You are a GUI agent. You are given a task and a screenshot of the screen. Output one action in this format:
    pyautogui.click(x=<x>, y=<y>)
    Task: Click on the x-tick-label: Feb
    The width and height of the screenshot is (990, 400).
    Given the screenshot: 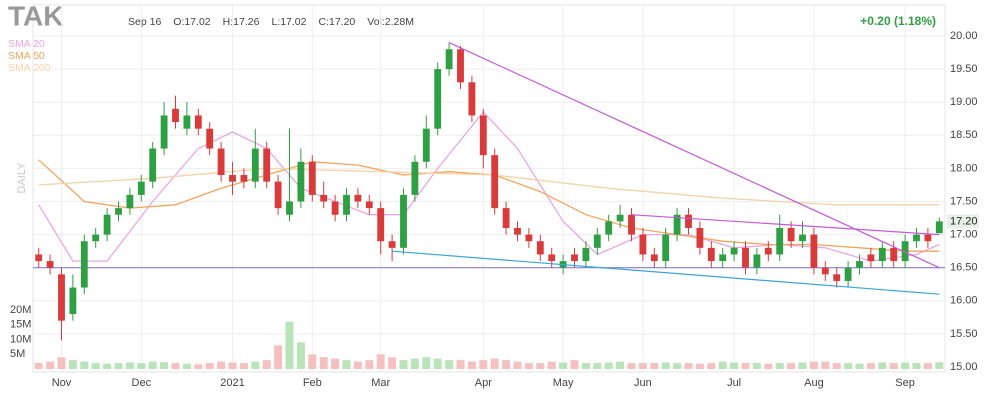 What is the action you would take?
    pyautogui.click(x=312, y=383)
    